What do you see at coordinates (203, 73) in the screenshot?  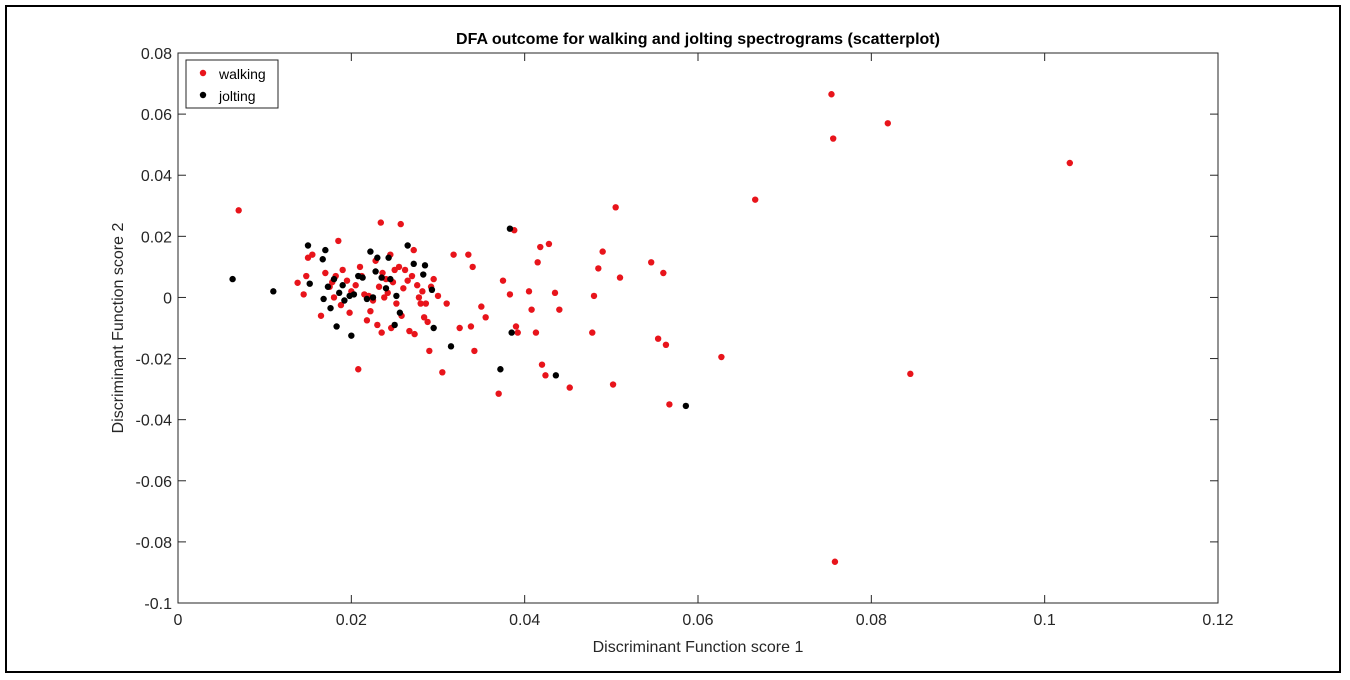 I see `legend-walking-marker` at bounding box center [203, 73].